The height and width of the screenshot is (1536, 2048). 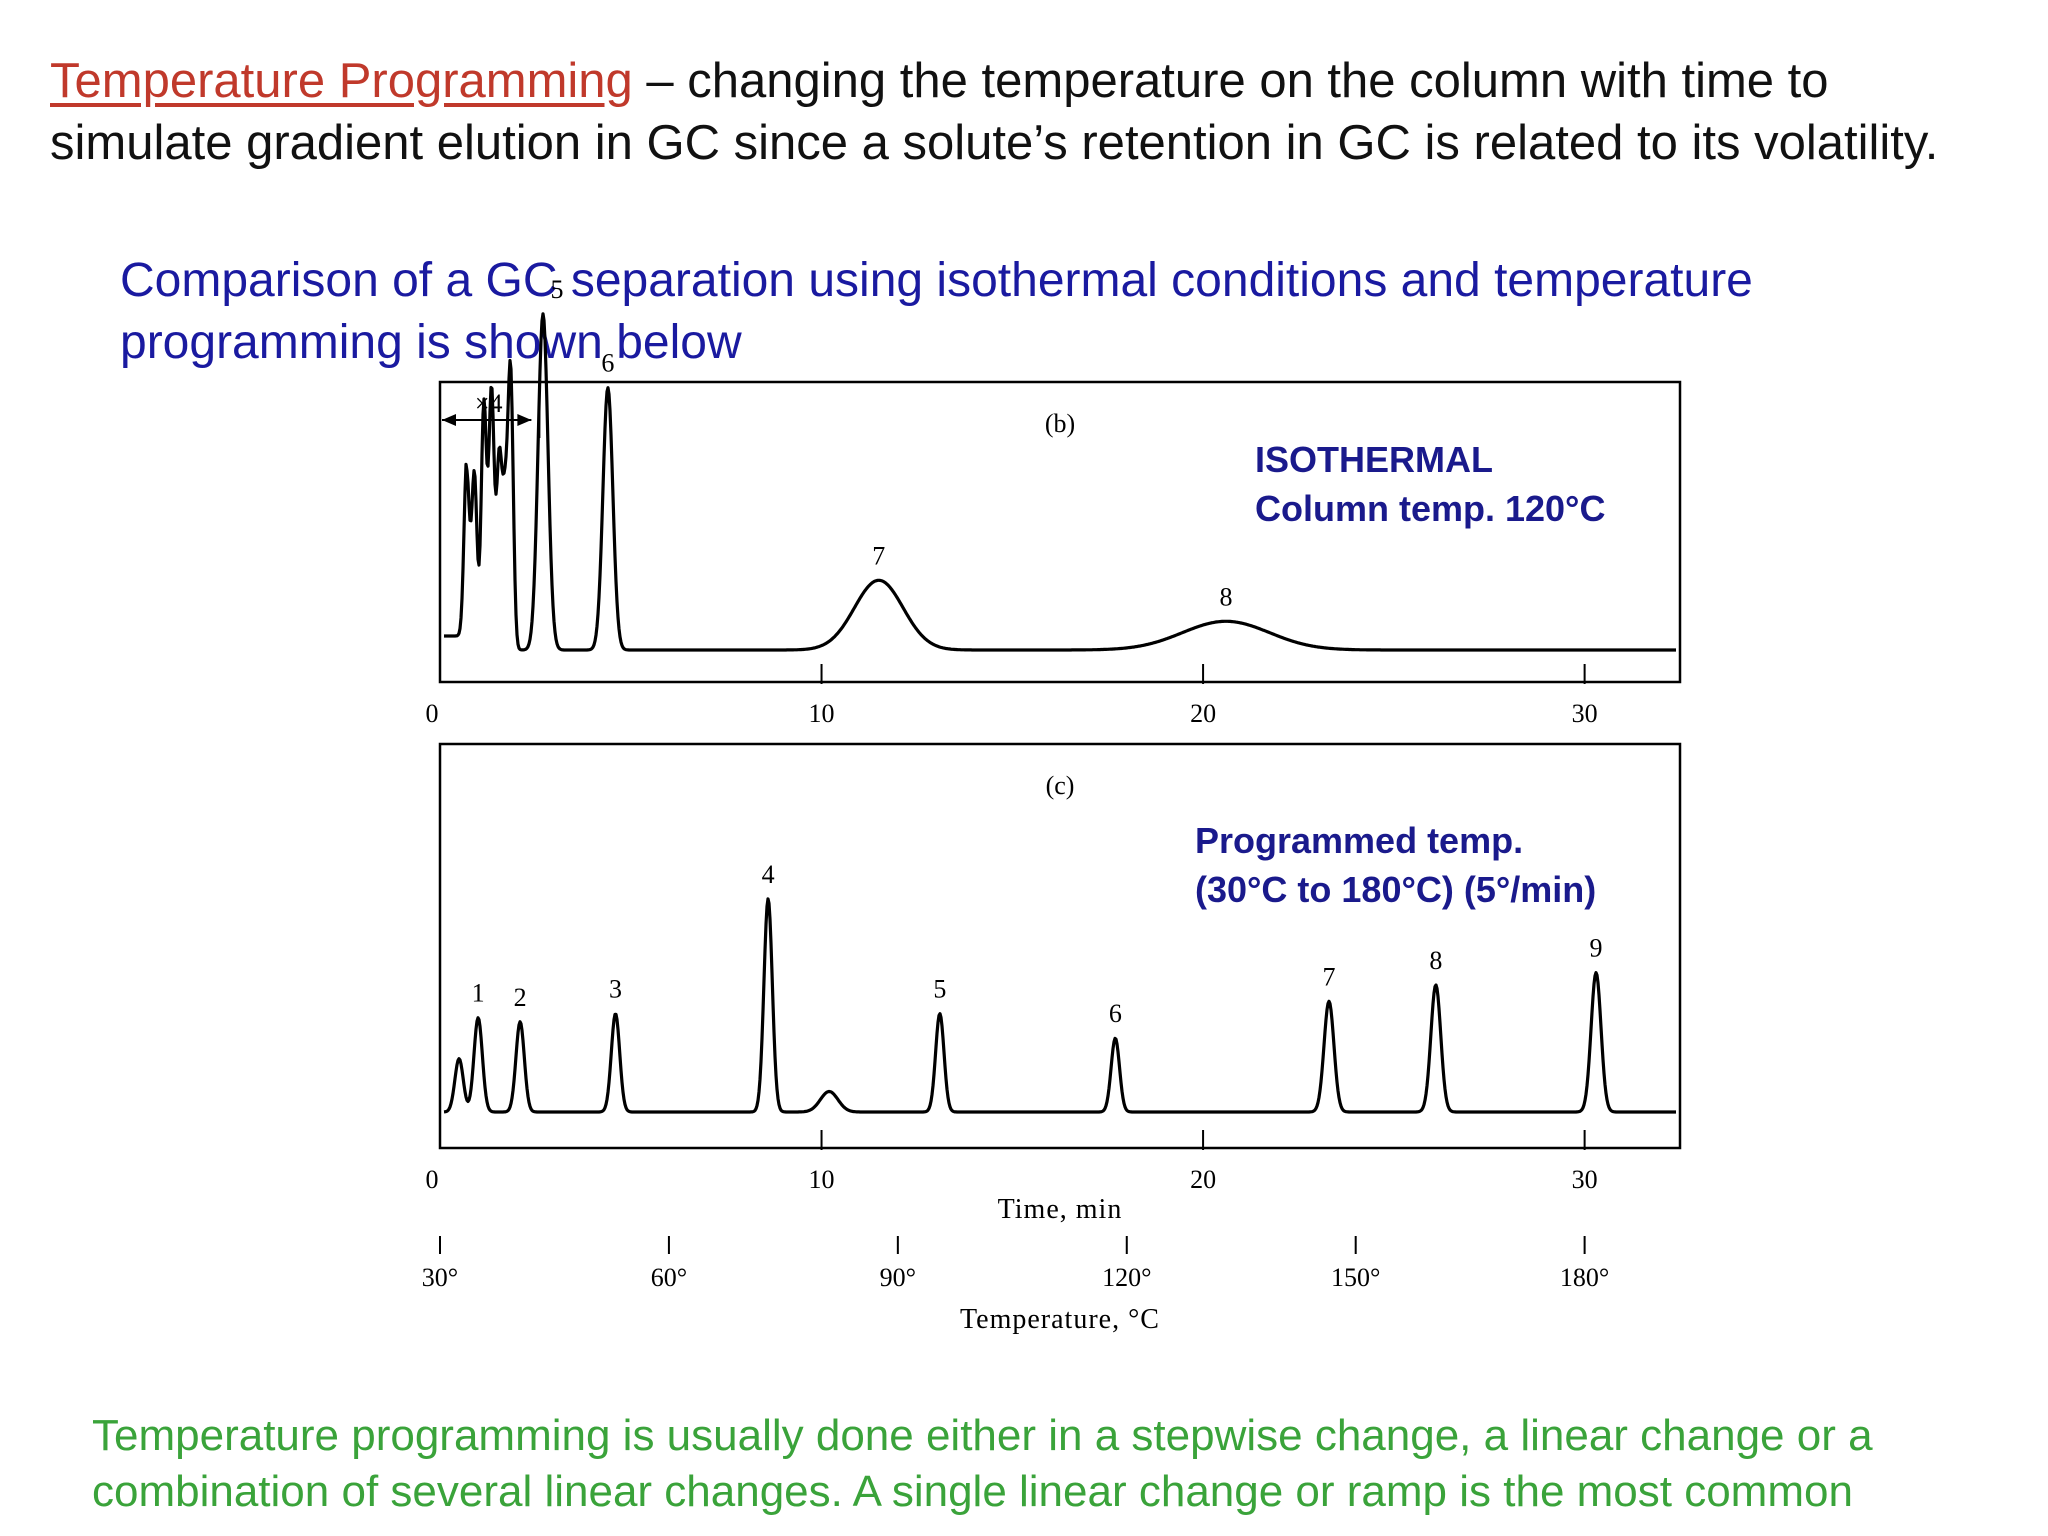 I want to click on peak-label: 1, so click(x=478, y=993).